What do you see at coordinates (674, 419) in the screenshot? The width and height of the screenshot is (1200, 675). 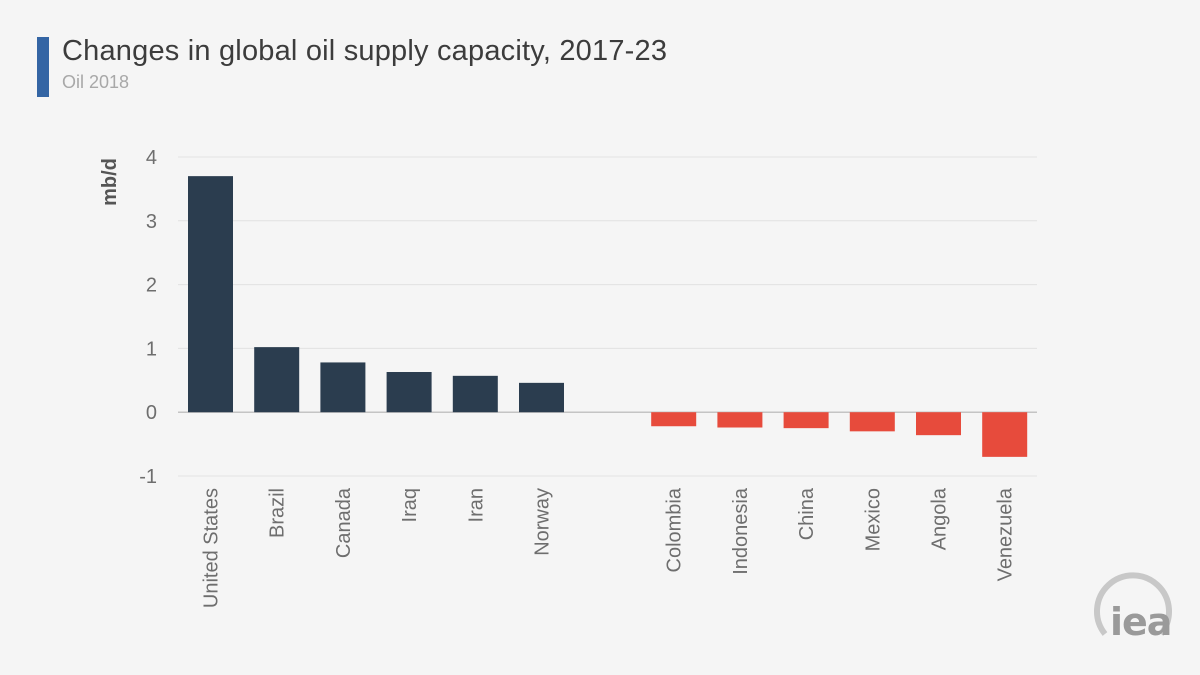 I see `bar-colombia` at bounding box center [674, 419].